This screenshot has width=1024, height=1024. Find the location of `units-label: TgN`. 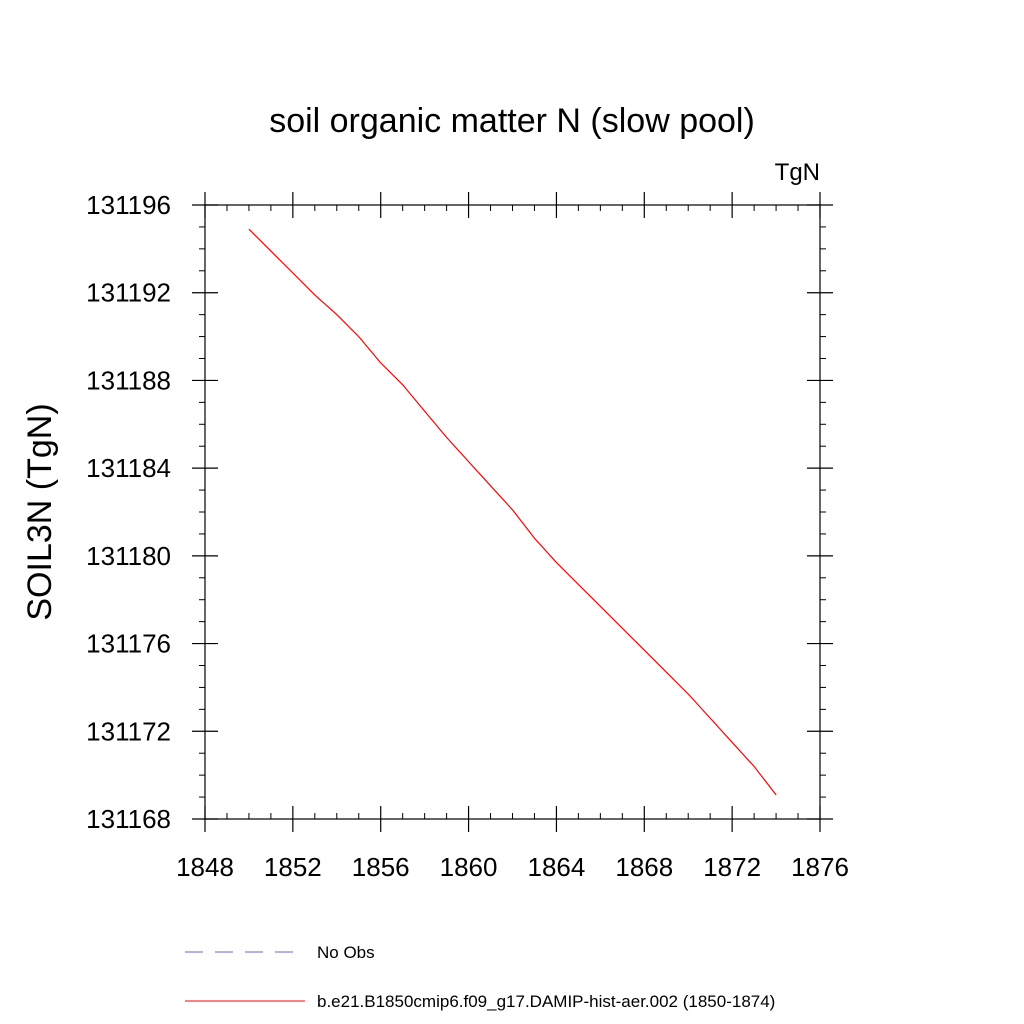

units-label: TgN is located at coordinates (797, 172).